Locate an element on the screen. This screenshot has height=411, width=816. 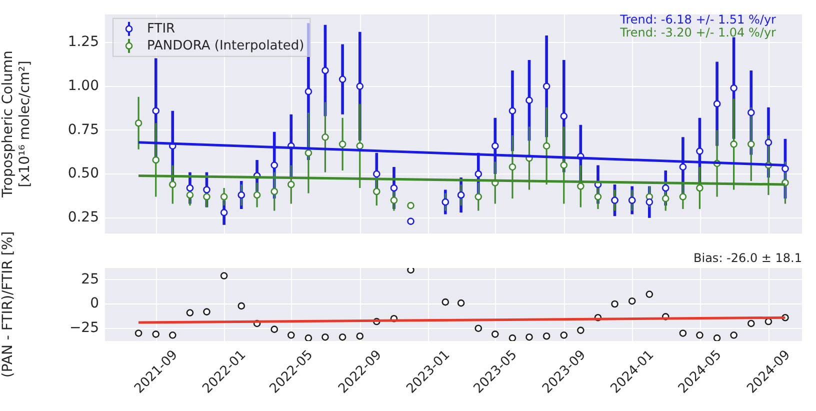
annotation: Trend: -6.18 +/- 1.51 %/yr is located at coordinates (697, 19).